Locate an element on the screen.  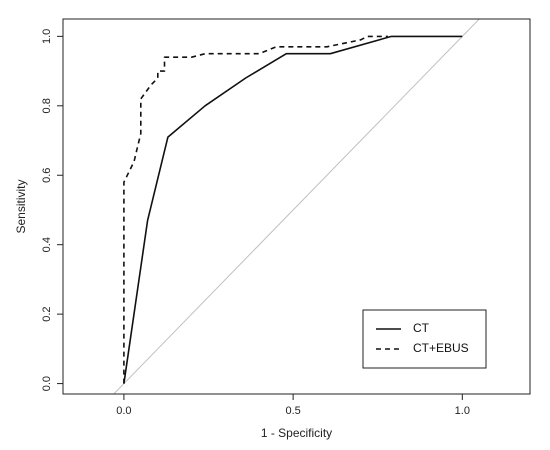
legend-box is located at coordinates (424, 339).